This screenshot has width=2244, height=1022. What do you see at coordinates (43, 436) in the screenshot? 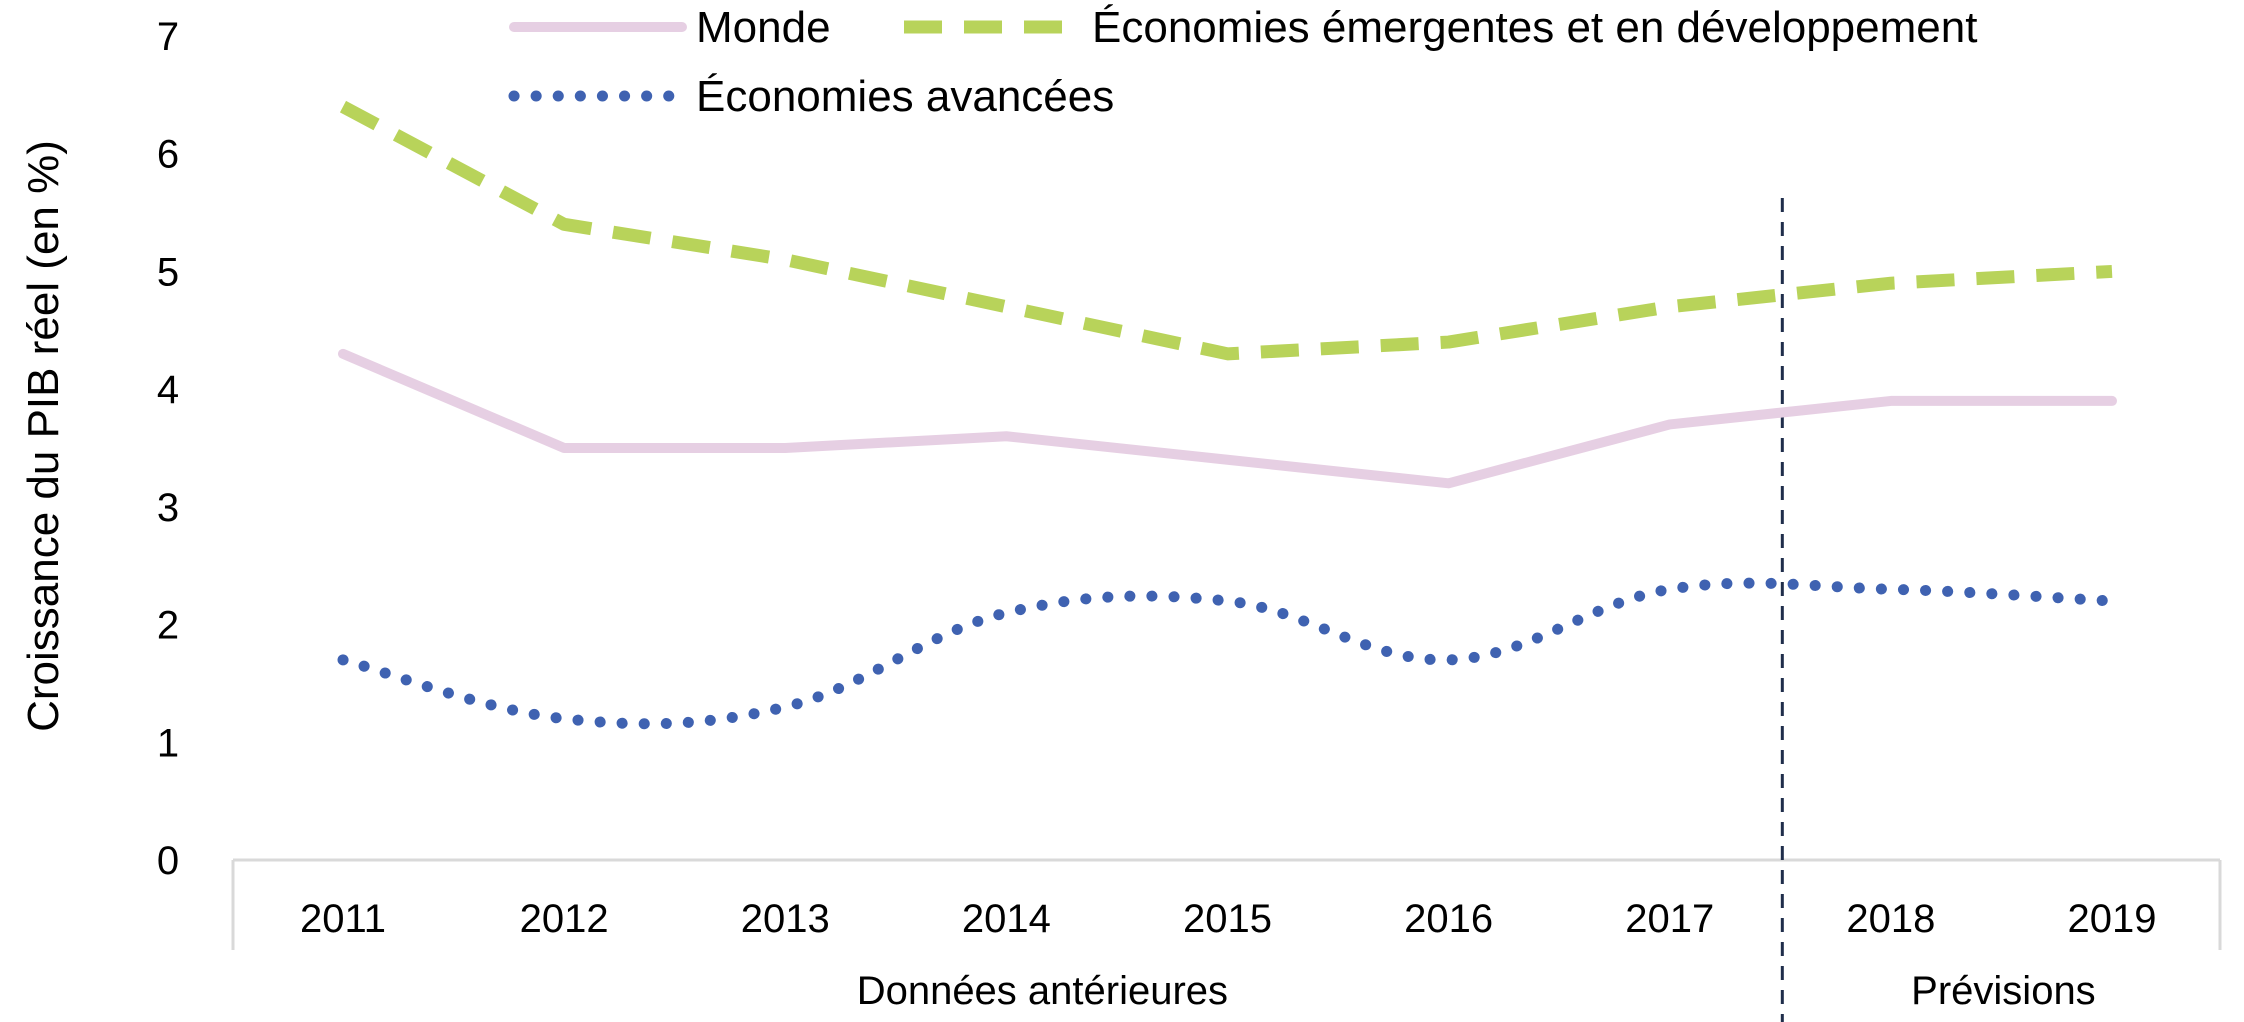
I see `y-axis-title: Croissance du PIB réel (en %)` at bounding box center [43, 436].